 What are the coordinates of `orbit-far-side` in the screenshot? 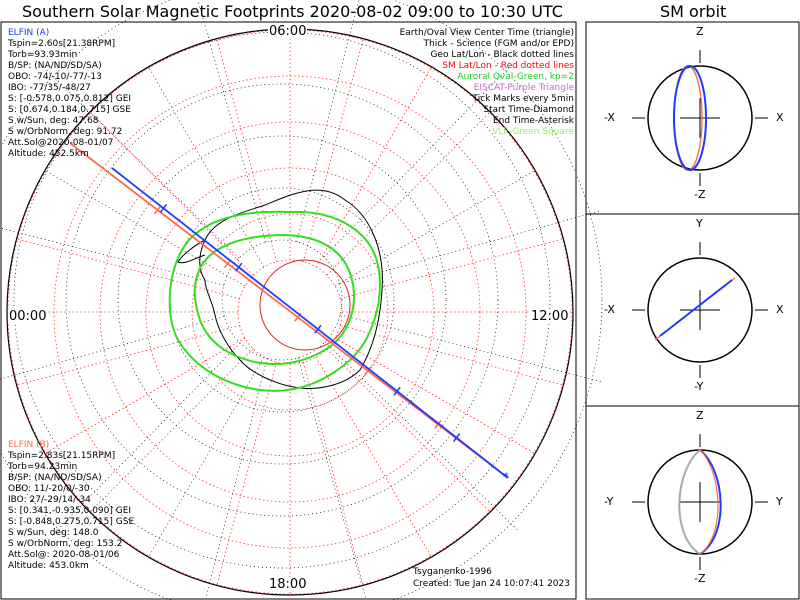 It's located at (689, 502).